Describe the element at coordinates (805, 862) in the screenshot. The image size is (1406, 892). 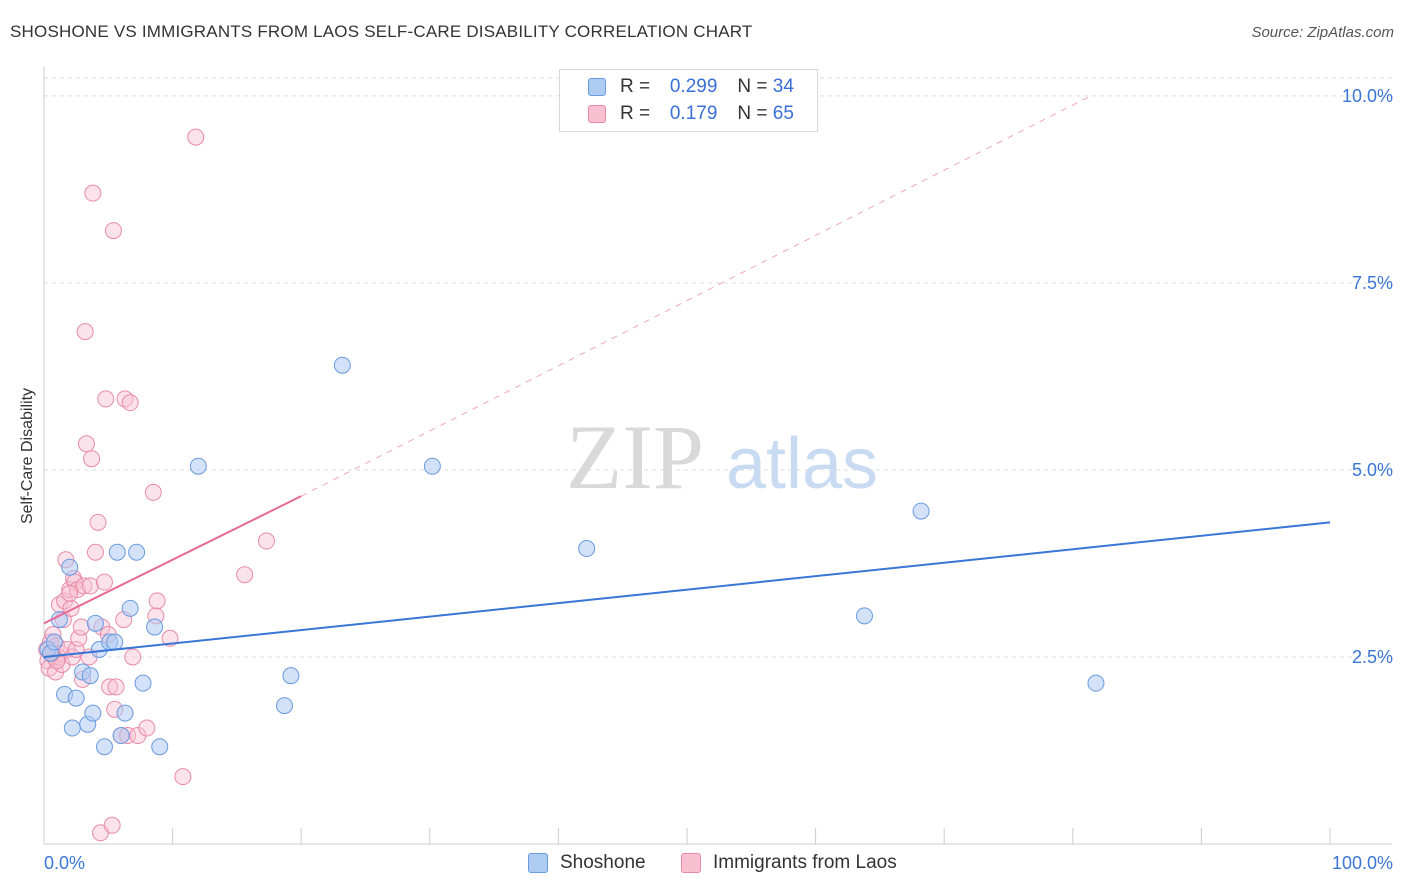
I see `series-label-laos: Immigrants from Laos` at that location.